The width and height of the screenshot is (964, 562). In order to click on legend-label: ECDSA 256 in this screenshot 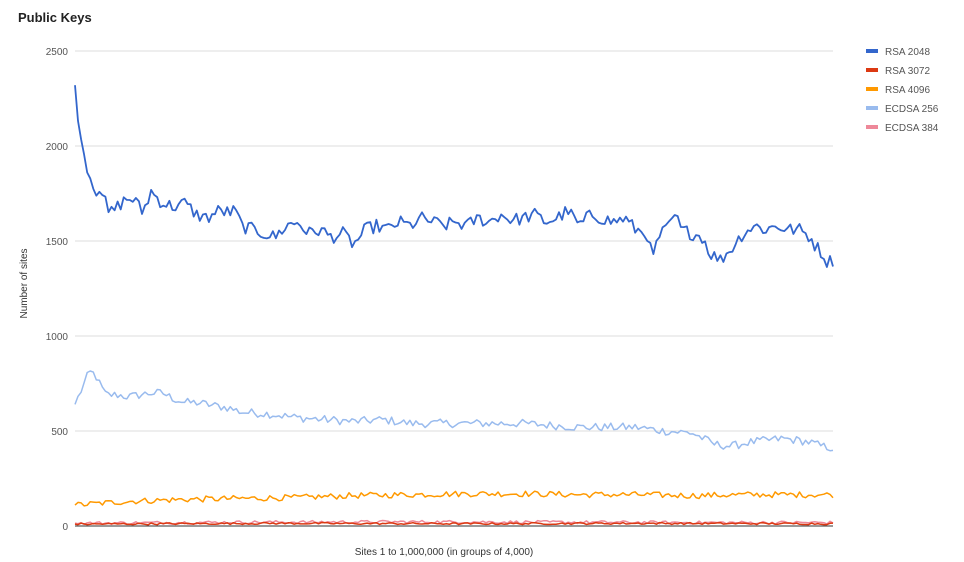, I will do `click(912, 109)`.